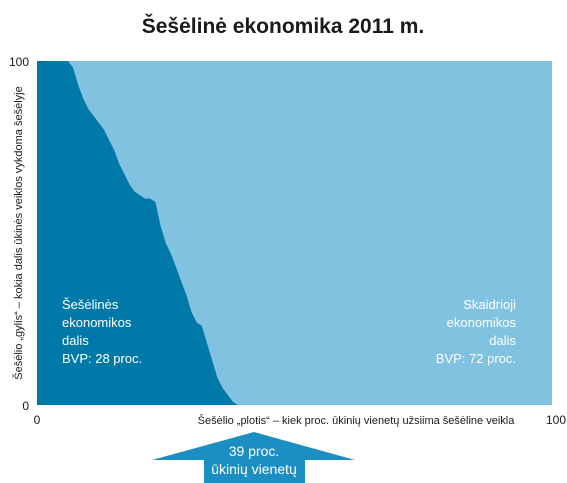 This screenshot has height=483, width=567. Describe the element at coordinates (75, 340) in the screenshot. I see `shadow-region-line-3: dalis` at that location.